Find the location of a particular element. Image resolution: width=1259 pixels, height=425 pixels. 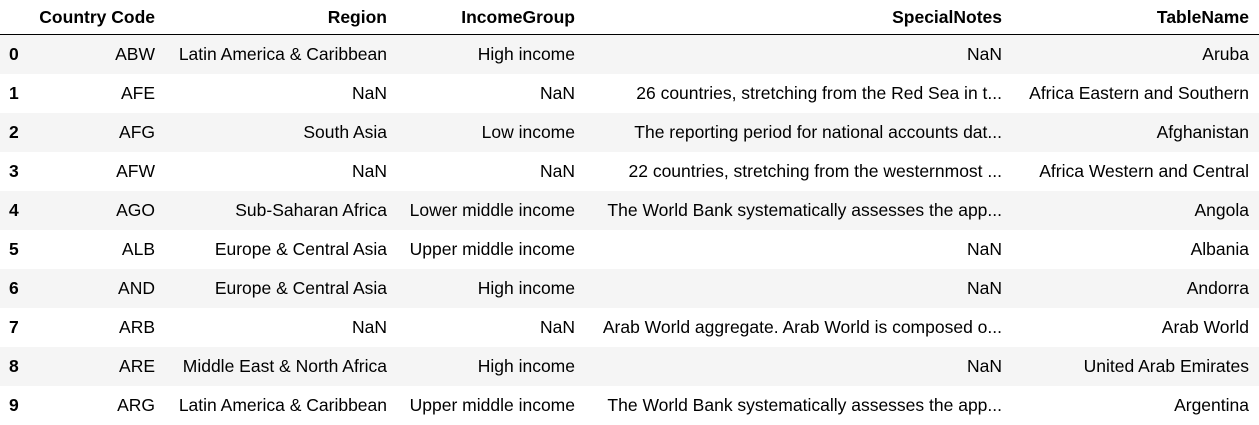

row-index: 5 is located at coordinates (14, 248).